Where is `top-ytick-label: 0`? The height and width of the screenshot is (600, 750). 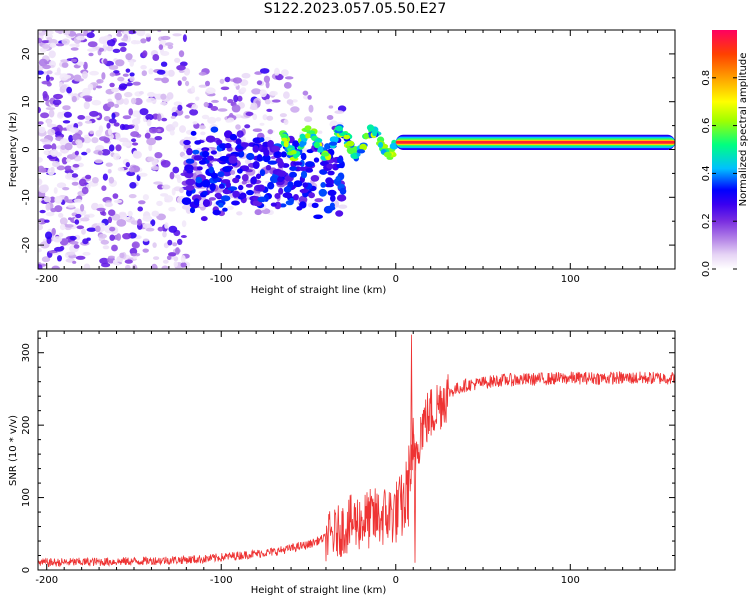 top-ytick-label: 0 is located at coordinates (26, 149).